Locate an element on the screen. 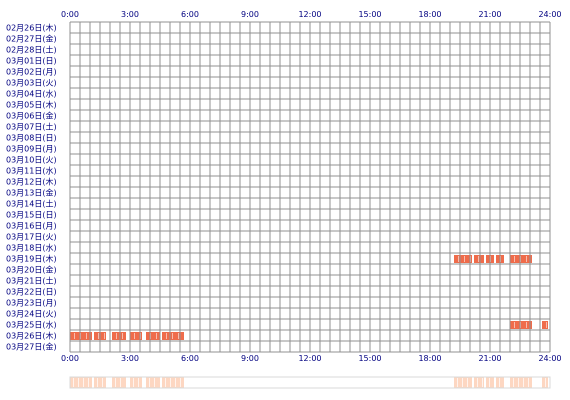  x-tick-label-bottom: 18:00 is located at coordinates (429, 358).